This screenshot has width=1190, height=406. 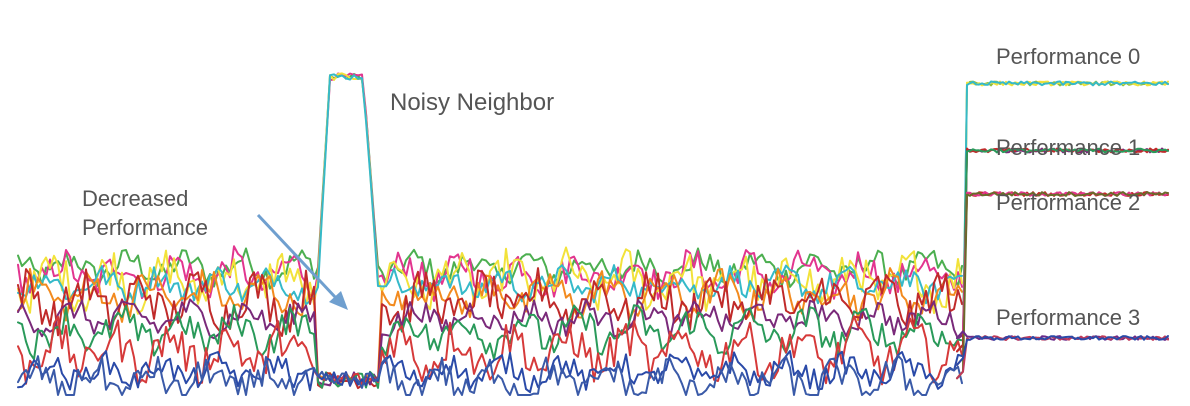 What do you see at coordinates (472, 102) in the screenshot?
I see `annotation-noisy-neighbor: Noisy Neighbor` at bounding box center [472, 102].